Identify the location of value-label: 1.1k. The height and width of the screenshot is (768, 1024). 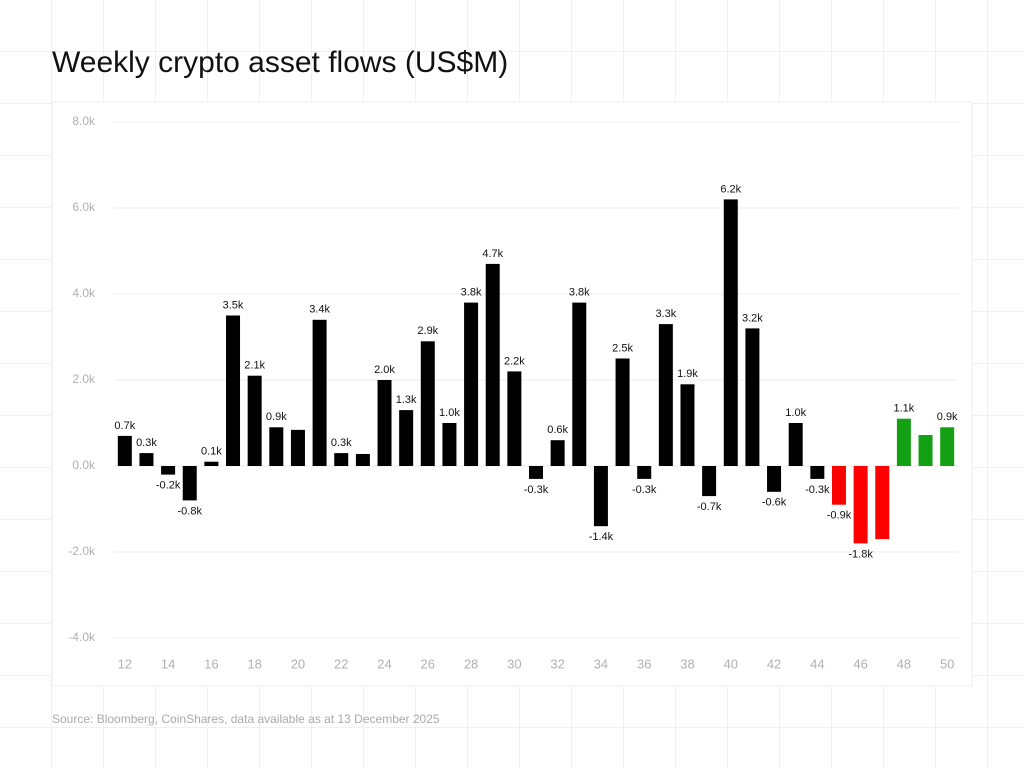
(903, 409).